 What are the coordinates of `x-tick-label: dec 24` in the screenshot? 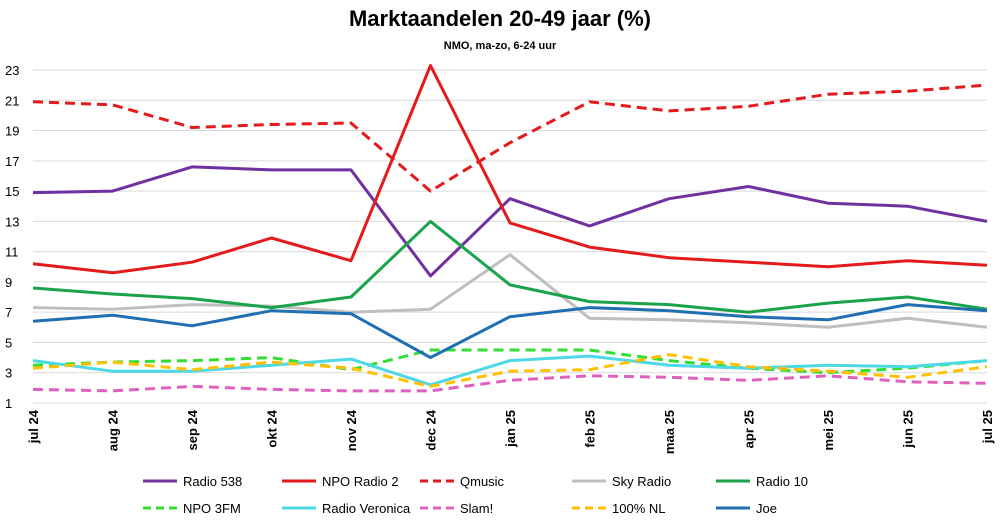 It's located at (431, 429).